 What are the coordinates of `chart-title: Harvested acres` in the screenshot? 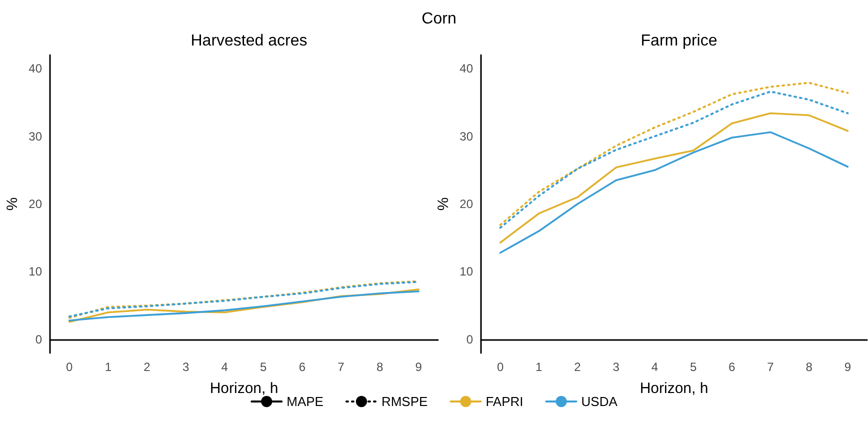 It's located at (249, 41).